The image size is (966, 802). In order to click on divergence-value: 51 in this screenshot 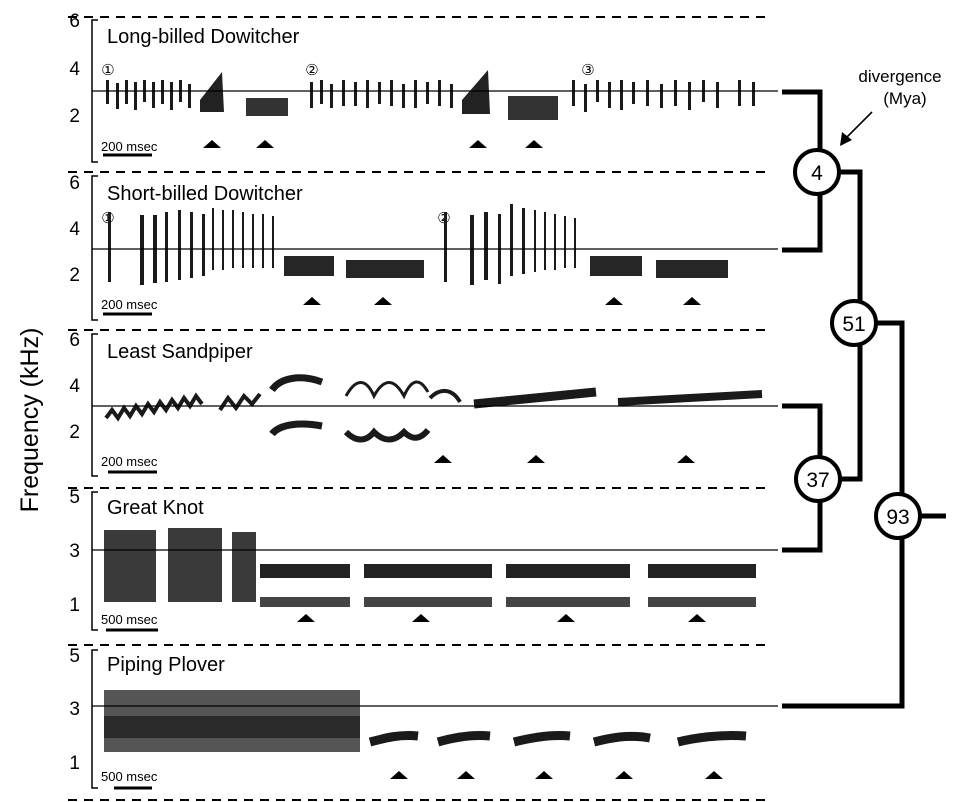, I will do `click(853, 324)`.